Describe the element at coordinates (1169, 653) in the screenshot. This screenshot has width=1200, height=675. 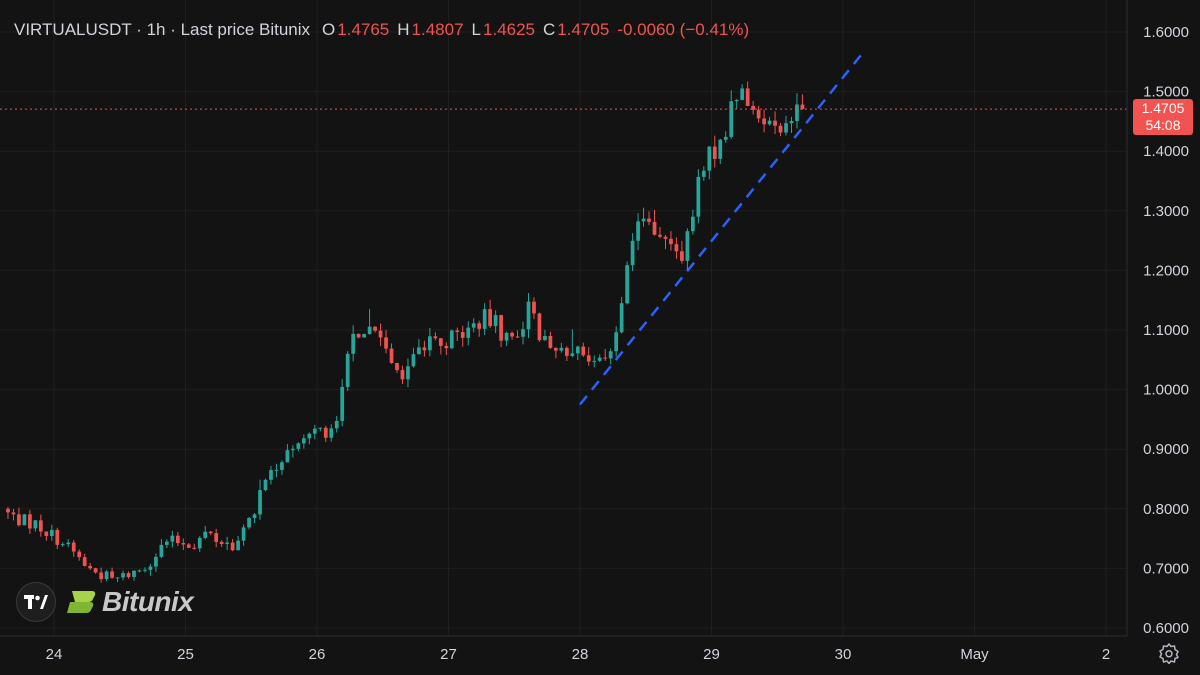
I see `gear-icon` at that location.